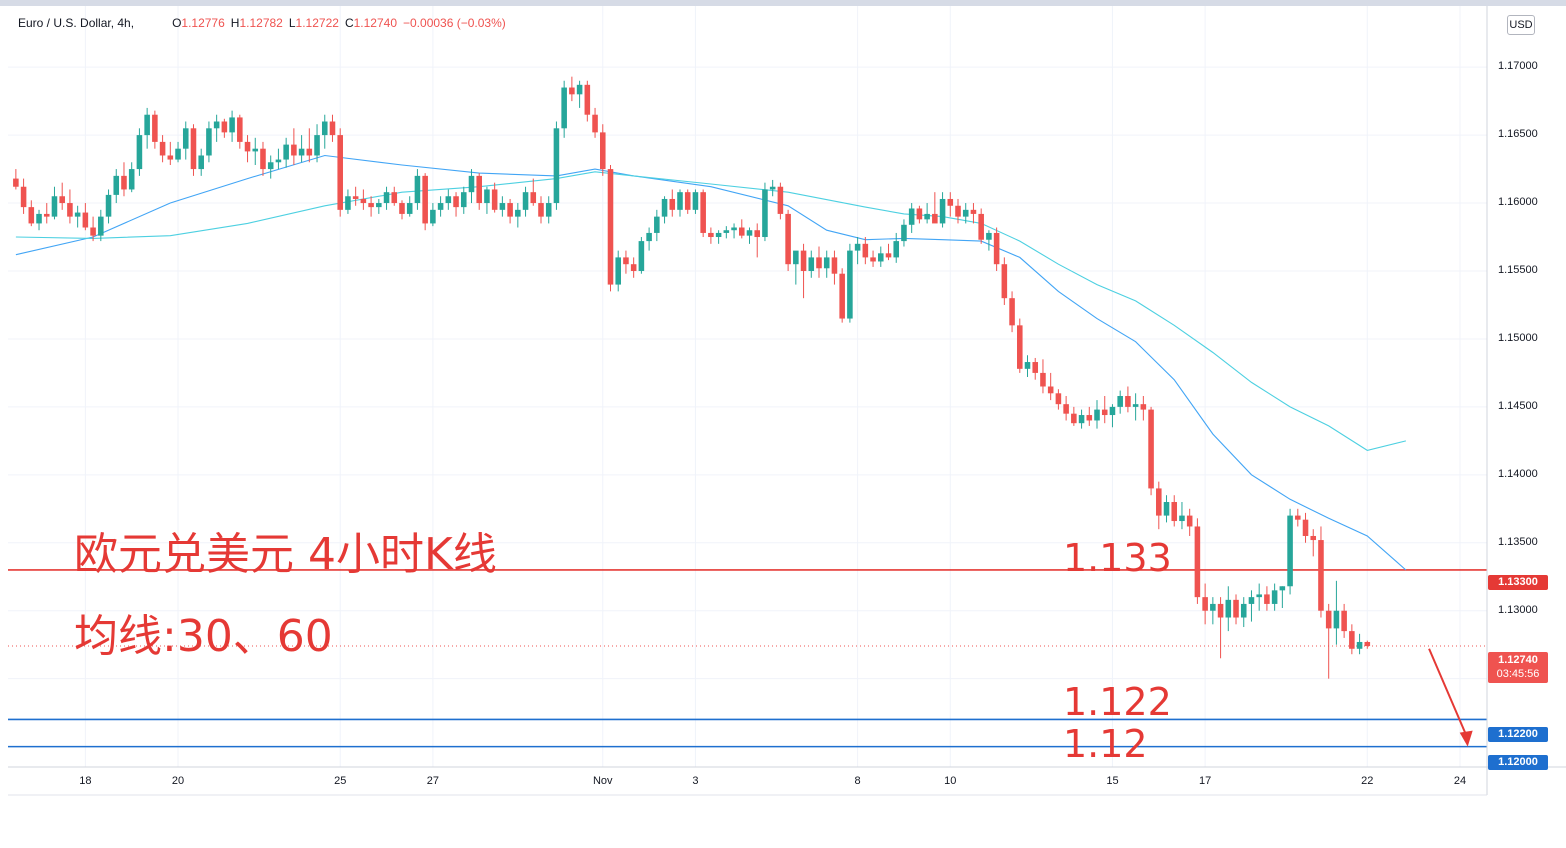 The height and width of the screenshot is (848, 1566). I want to click on open-value: 1.12776, so click(203, 23).